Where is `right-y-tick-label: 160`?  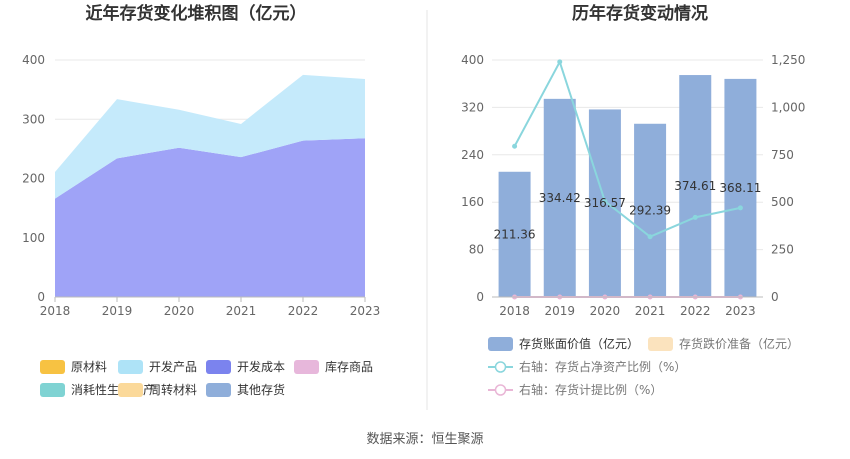
right-y-tick-label: 160 is located at coordinates (472, 202).